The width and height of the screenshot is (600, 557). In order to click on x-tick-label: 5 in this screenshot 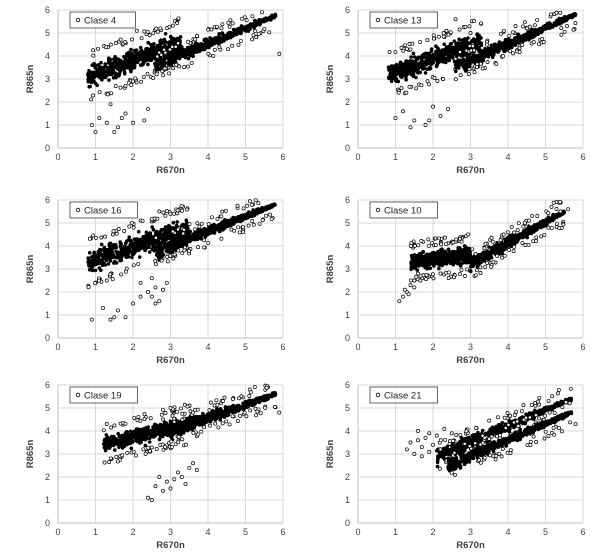, I will do `click(545, 347)`.